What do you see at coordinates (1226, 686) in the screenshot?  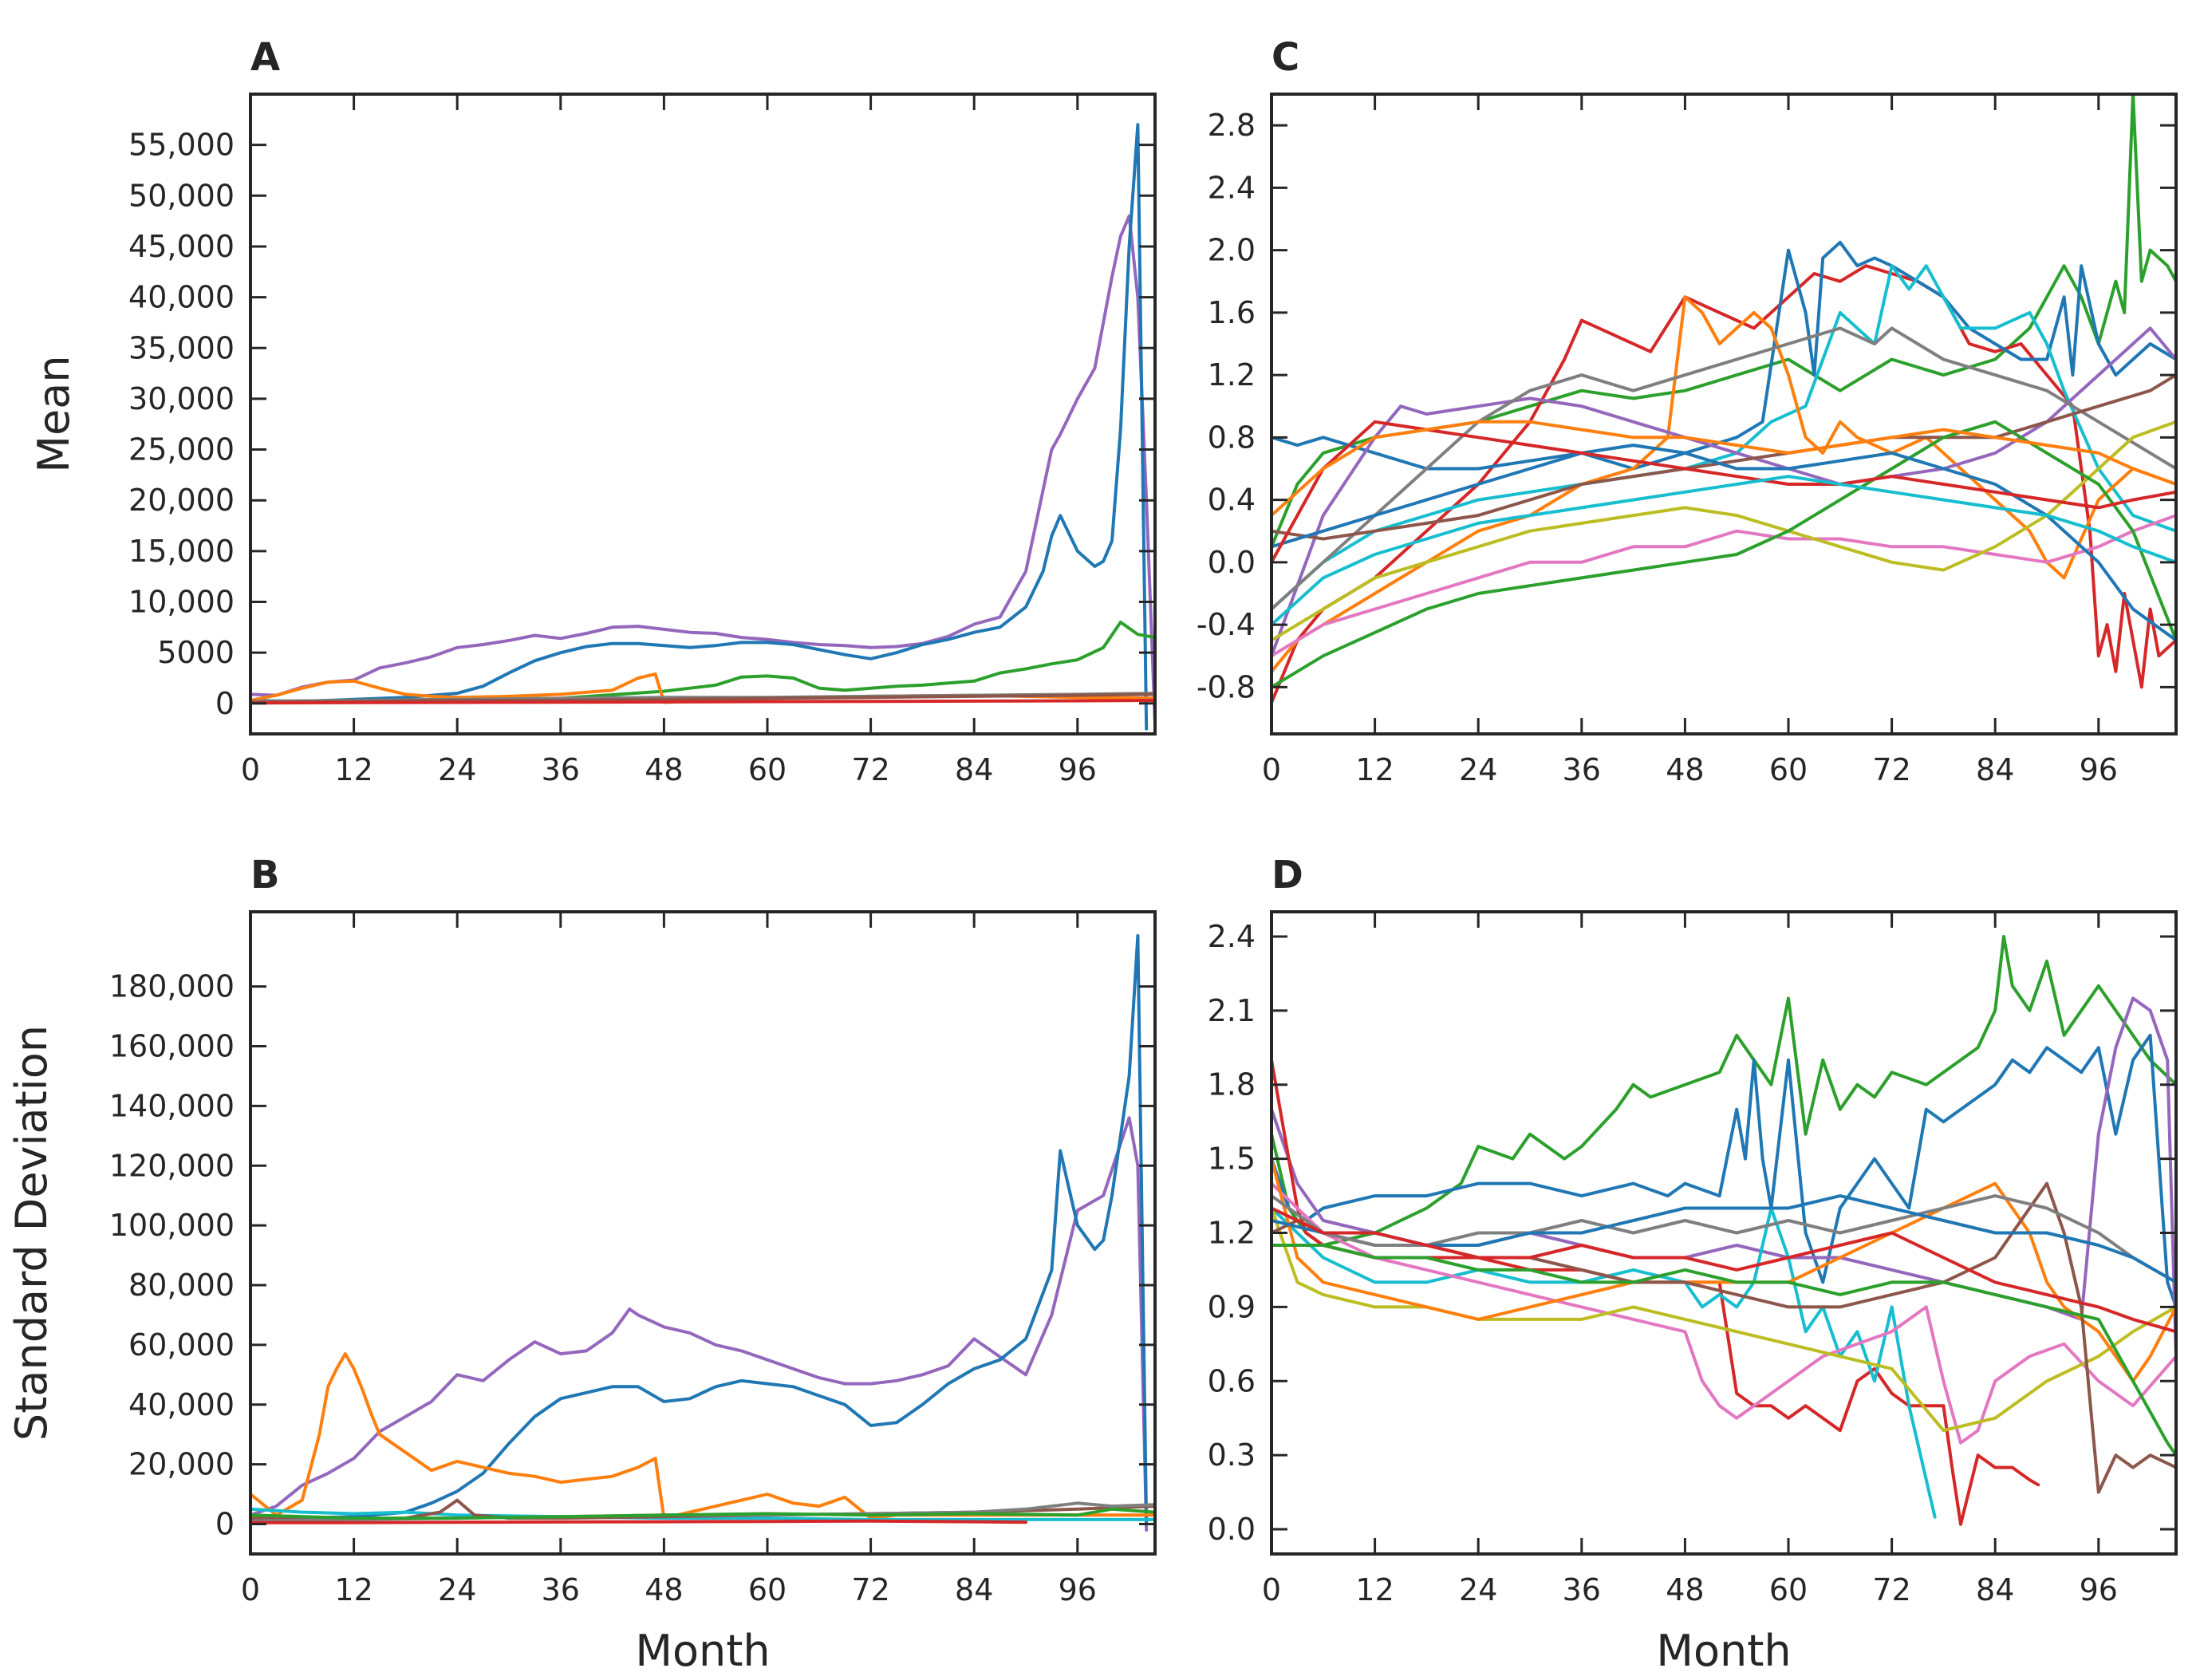 I see `y-tick-label: -0.8` at bounding box center [1226, 686].